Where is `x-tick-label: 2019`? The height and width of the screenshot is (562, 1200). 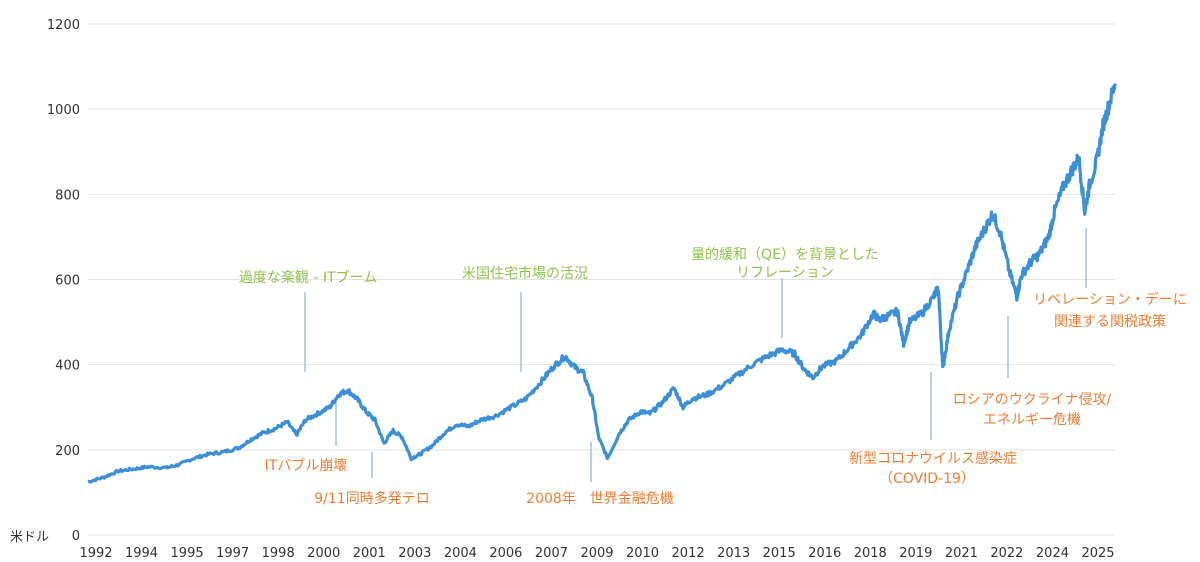
x-tick-label: 2019 is located at coordinates (915, 553).